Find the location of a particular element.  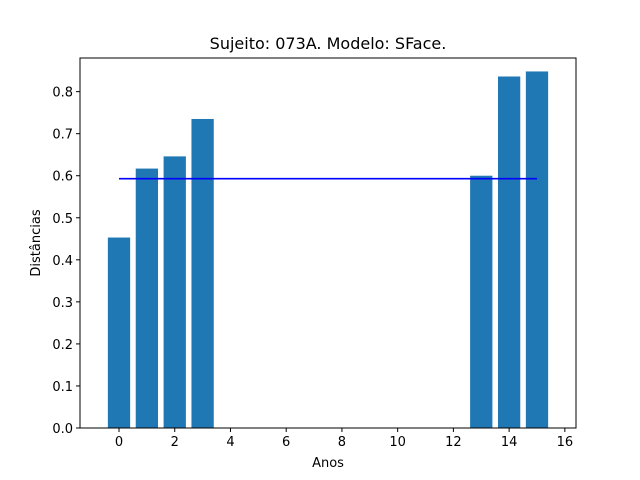

chart-title: Sujeito: 073A. Modelo: SFace. is located at coordinates (328, 43).